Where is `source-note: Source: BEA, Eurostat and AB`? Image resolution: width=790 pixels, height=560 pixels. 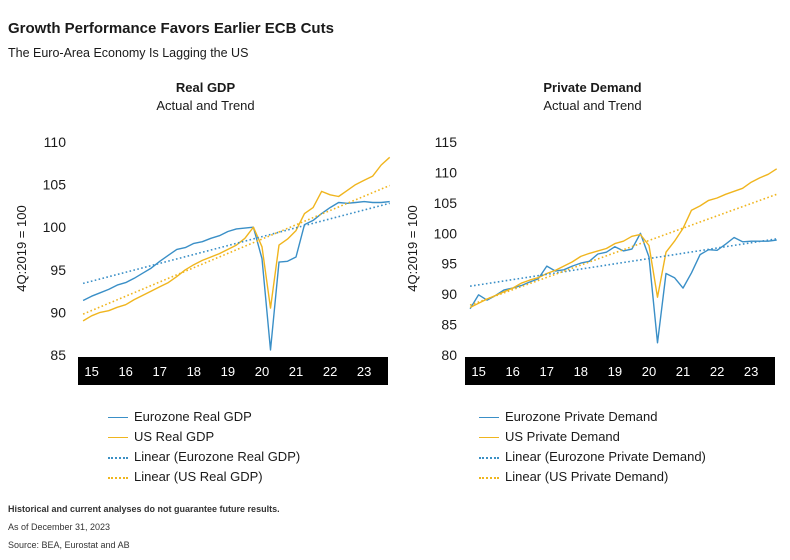
source-note: Source: BEA, Eurostat and AB is located at coordinates (69, 545).